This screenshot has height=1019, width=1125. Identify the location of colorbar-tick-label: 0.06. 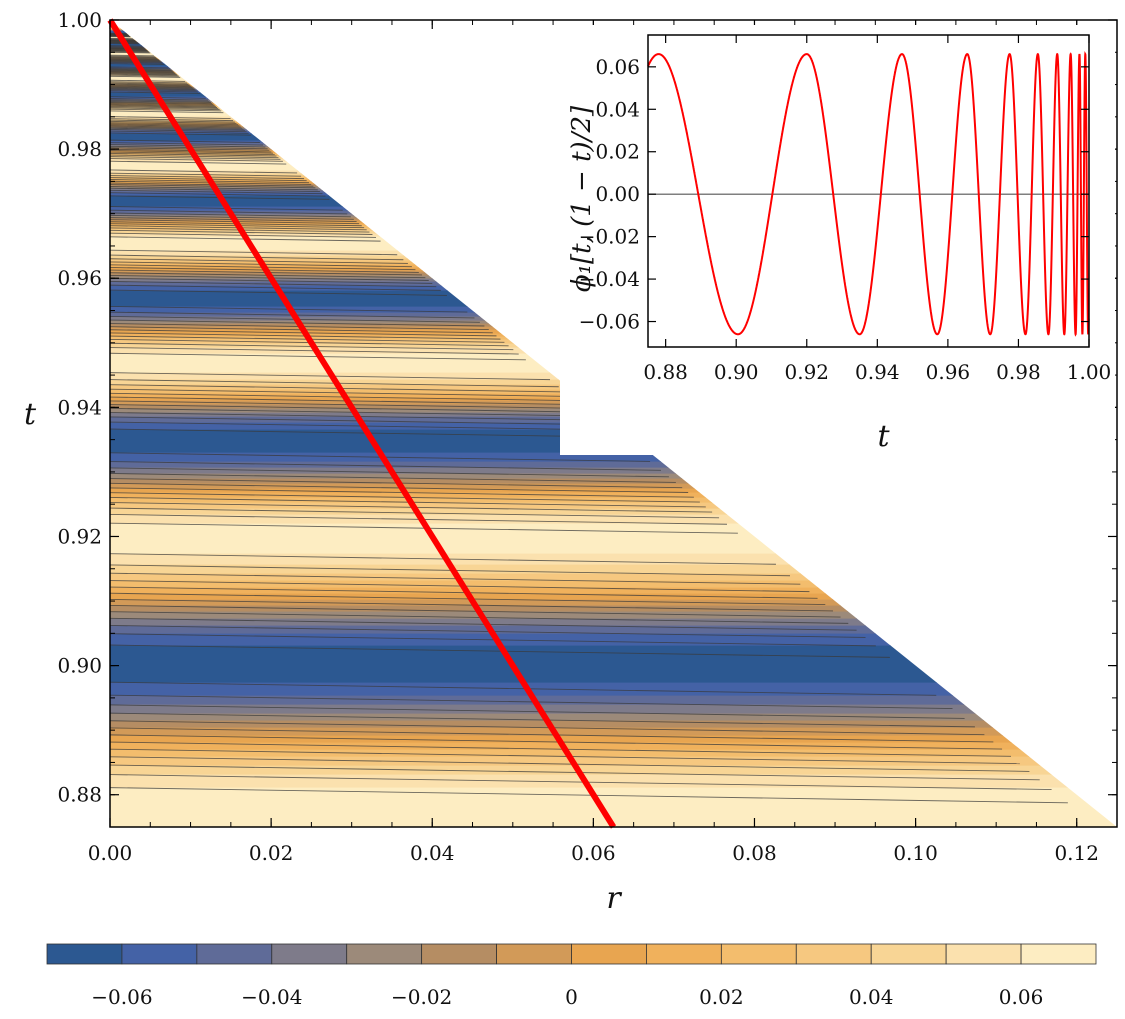
(1021, 997).